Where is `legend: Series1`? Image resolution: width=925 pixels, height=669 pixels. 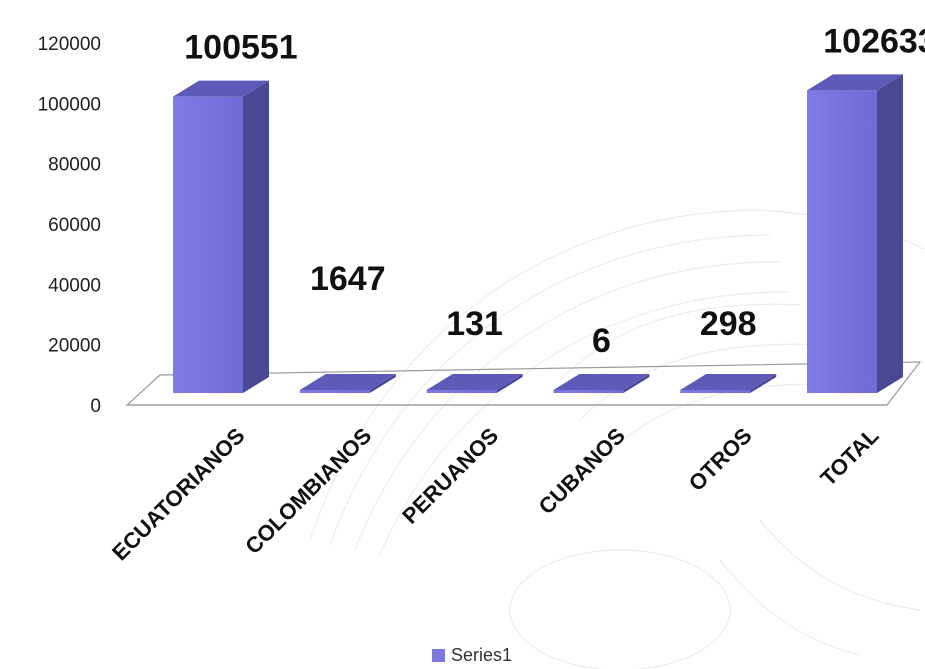 legend: Series1 is located at coordinates (472, 655).